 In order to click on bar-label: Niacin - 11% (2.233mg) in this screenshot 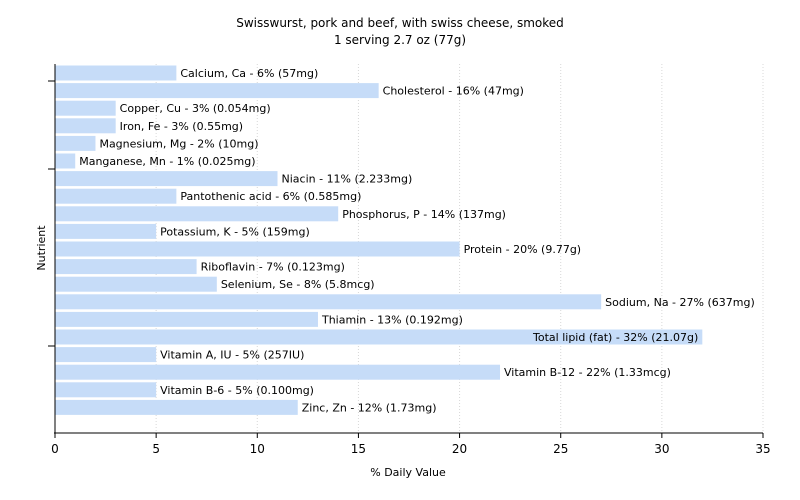, I will do `click(347, 179)`.